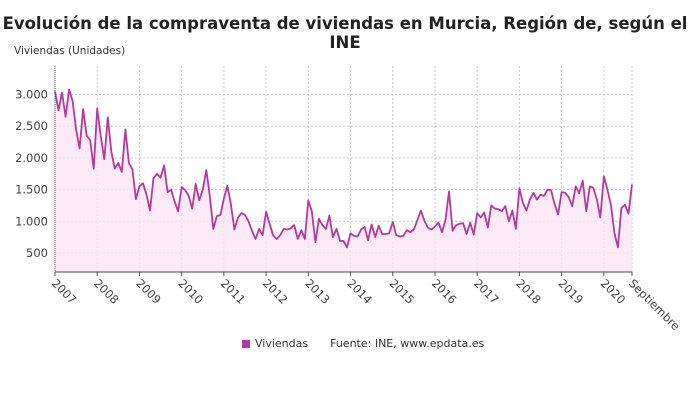 This screenshot has height=406, width=690. Describe the element at coordinates (233, 291) in the screenshot. I see `x-tick-label: 2011` at that location.